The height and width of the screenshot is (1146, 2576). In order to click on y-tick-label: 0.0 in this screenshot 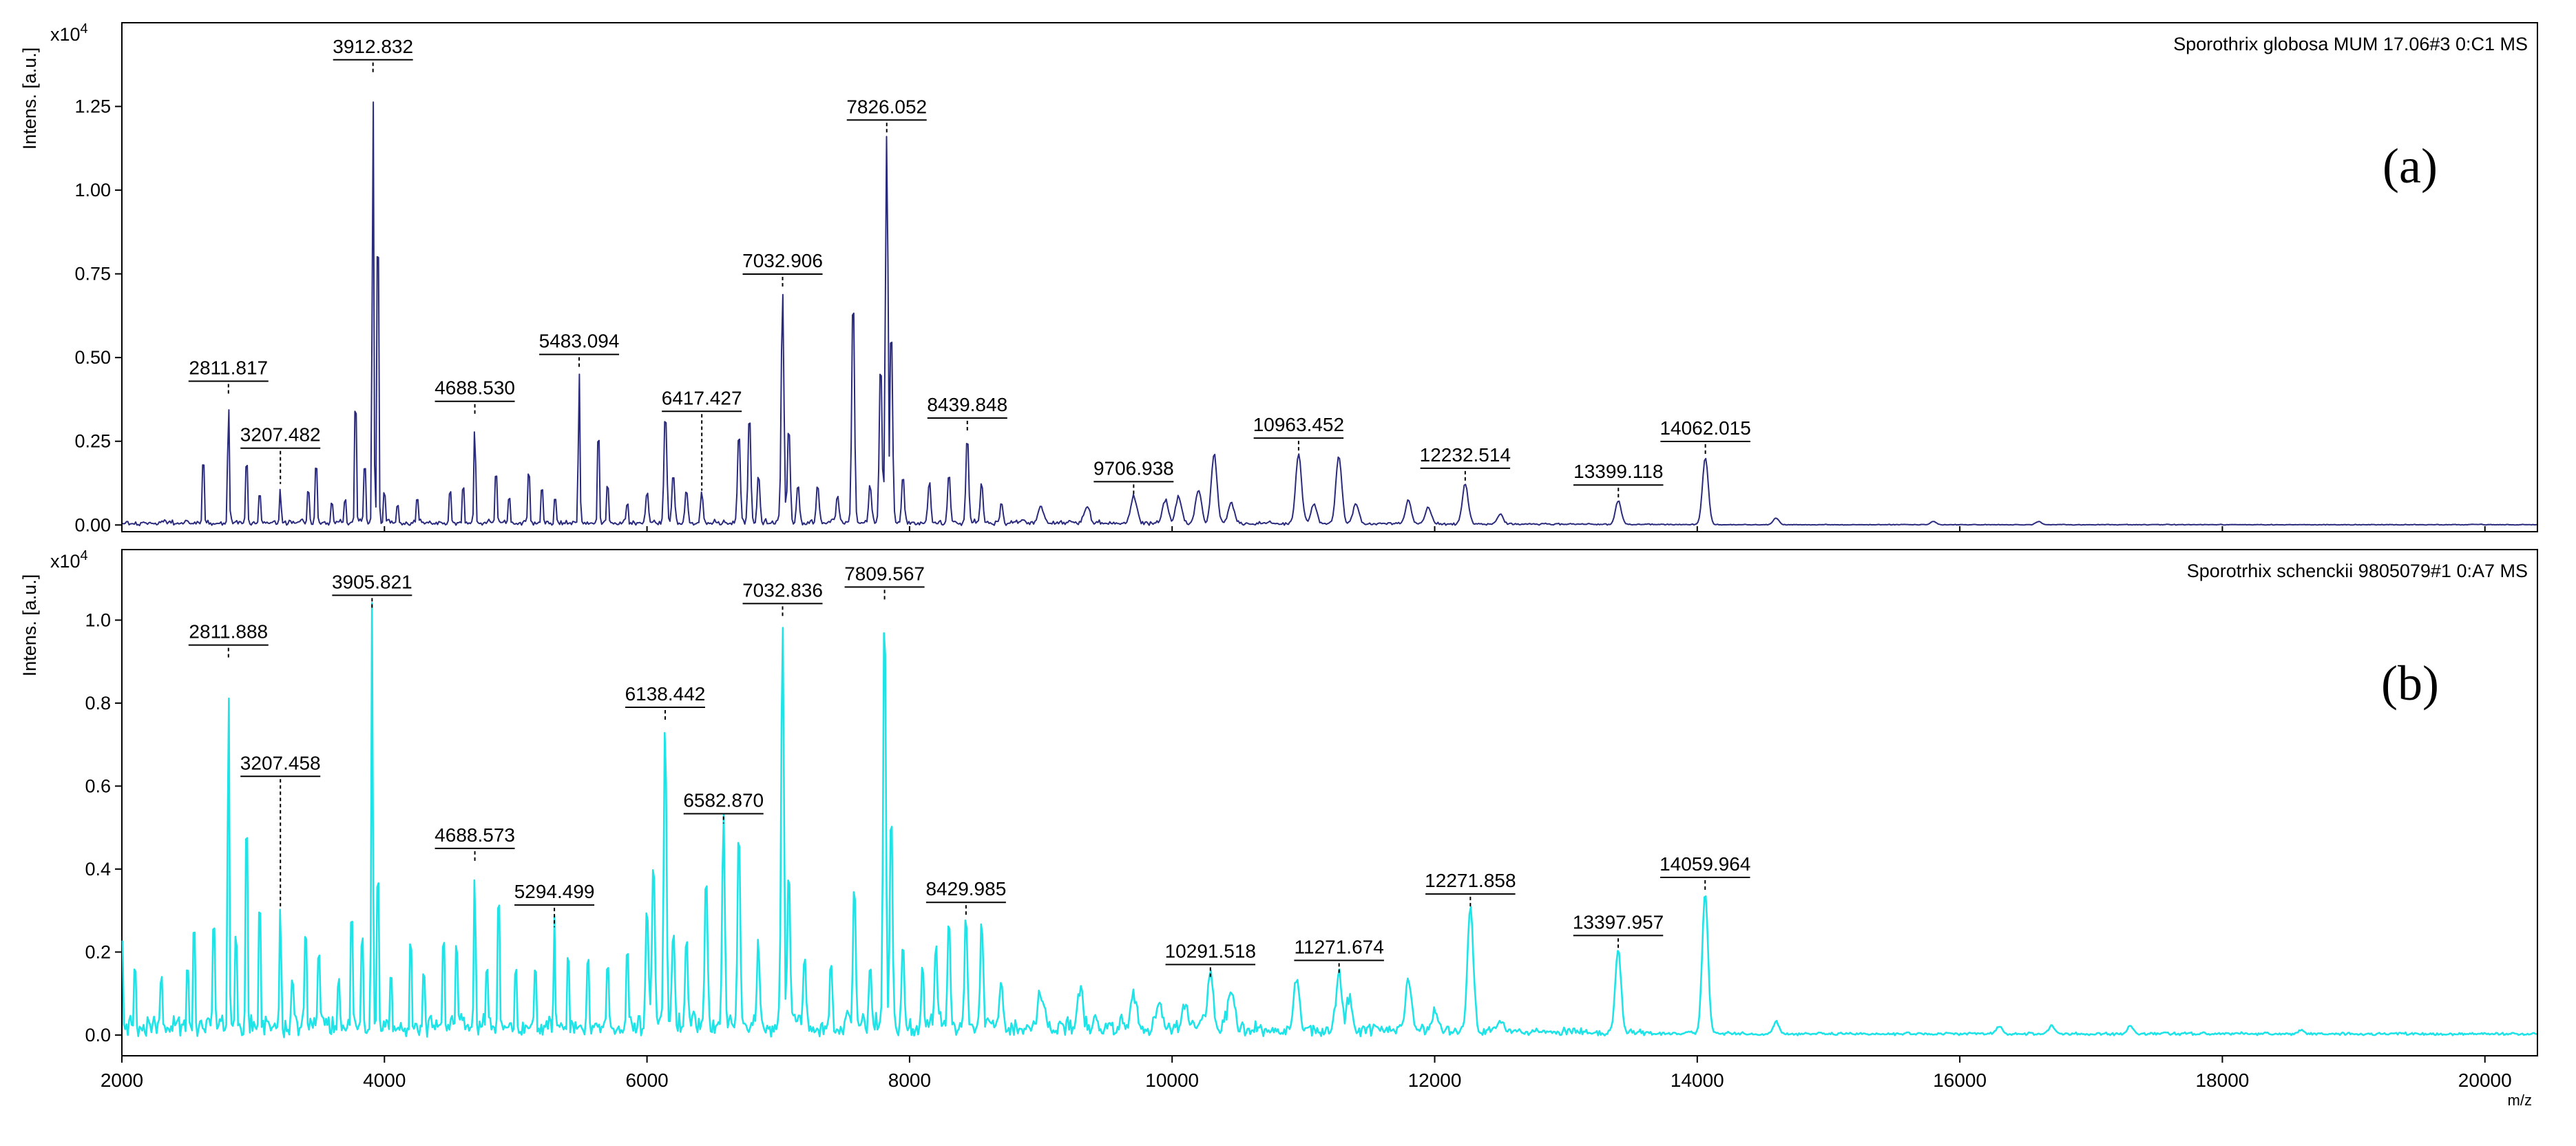, I will do `click(98, 1035)`.